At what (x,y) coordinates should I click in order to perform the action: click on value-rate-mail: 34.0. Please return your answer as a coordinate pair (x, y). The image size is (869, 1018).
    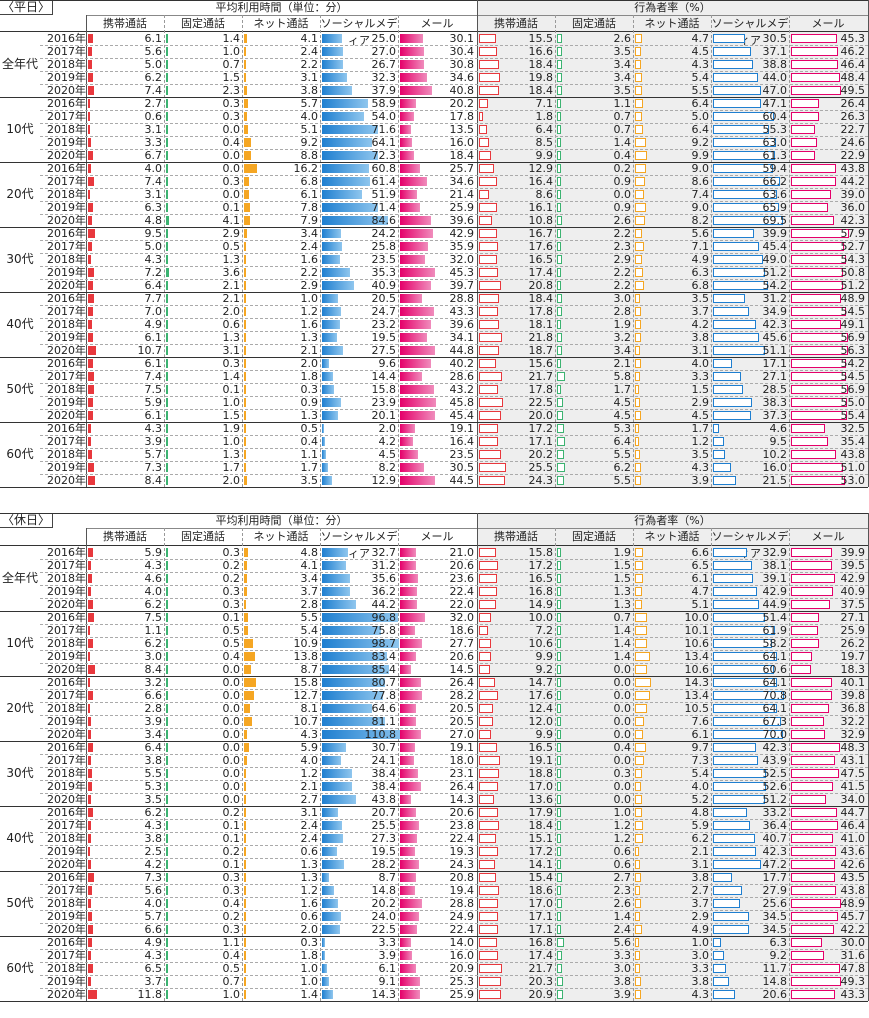
    Looking at the image, I should click on (853, 799).